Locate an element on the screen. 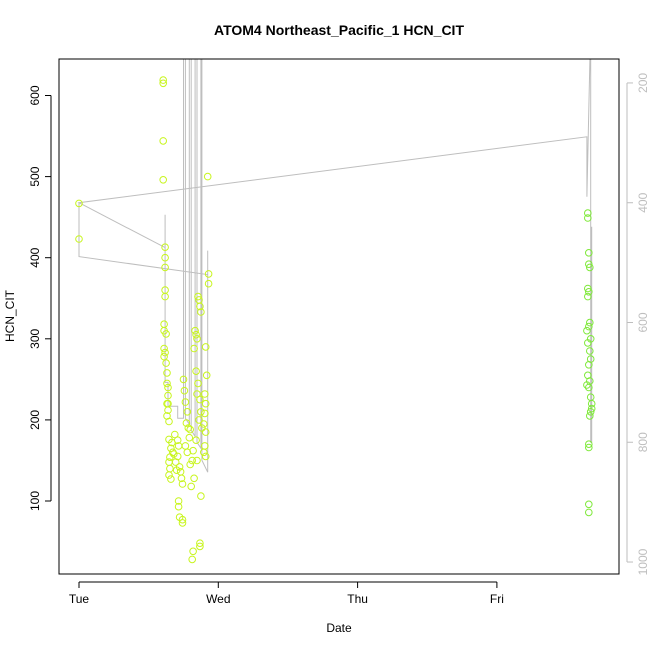 The image size is (650, 655). y2-tick-label: 200 is located at coordinates (643, 83).